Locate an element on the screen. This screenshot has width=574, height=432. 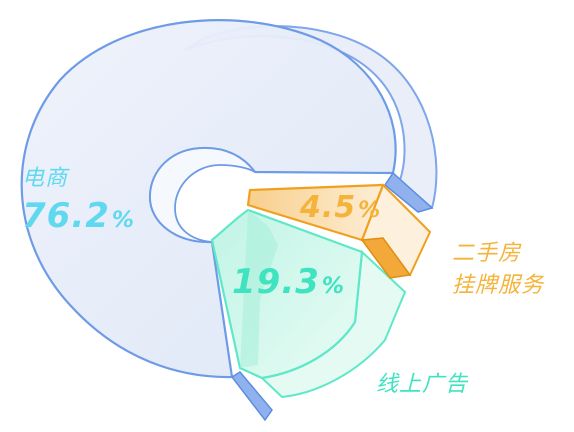
label-secondhand-housing-name: 二手房 挂牌服务 is located at coordinates (498, 270).